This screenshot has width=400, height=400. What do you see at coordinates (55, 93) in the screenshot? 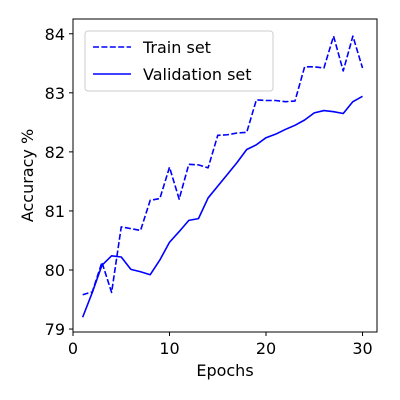
I see `y-tick-label: 83` at bounding box center [55, 93].